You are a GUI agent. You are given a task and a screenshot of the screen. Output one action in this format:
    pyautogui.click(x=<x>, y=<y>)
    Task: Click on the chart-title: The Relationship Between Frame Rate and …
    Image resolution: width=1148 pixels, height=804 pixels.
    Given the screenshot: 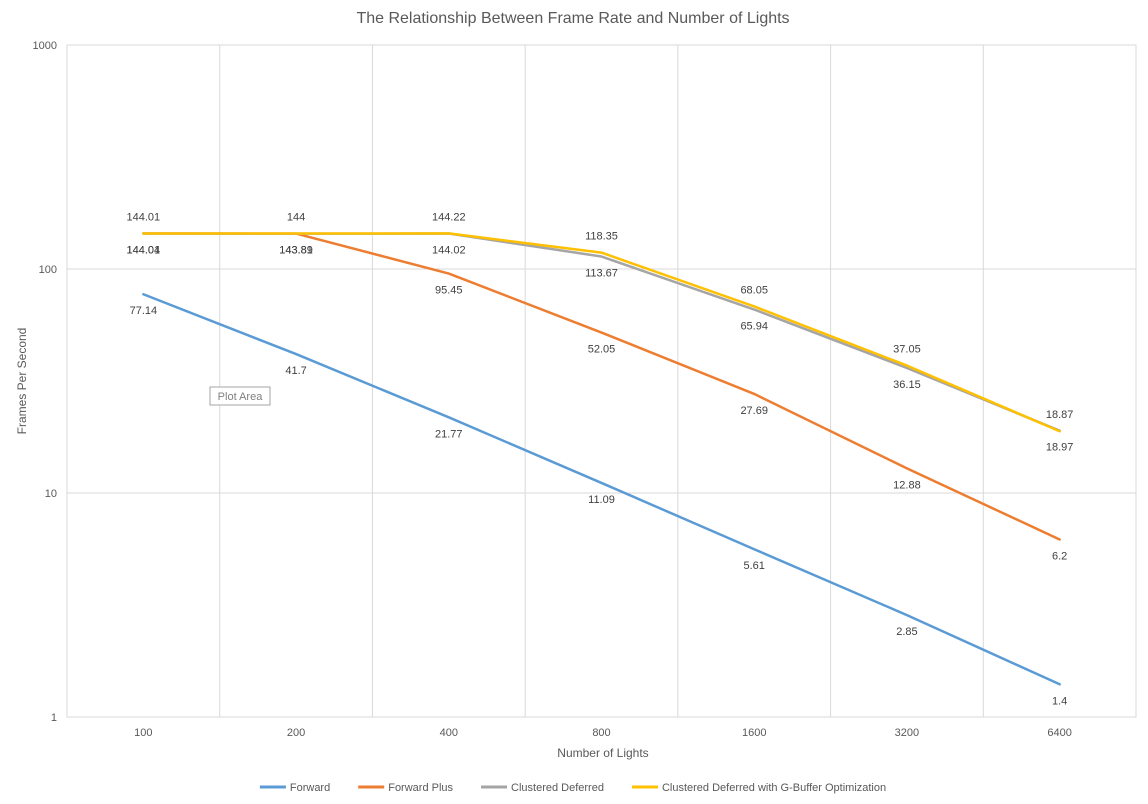 What is the action you would take?
    pyautogui.click(x=572, y=18)
    